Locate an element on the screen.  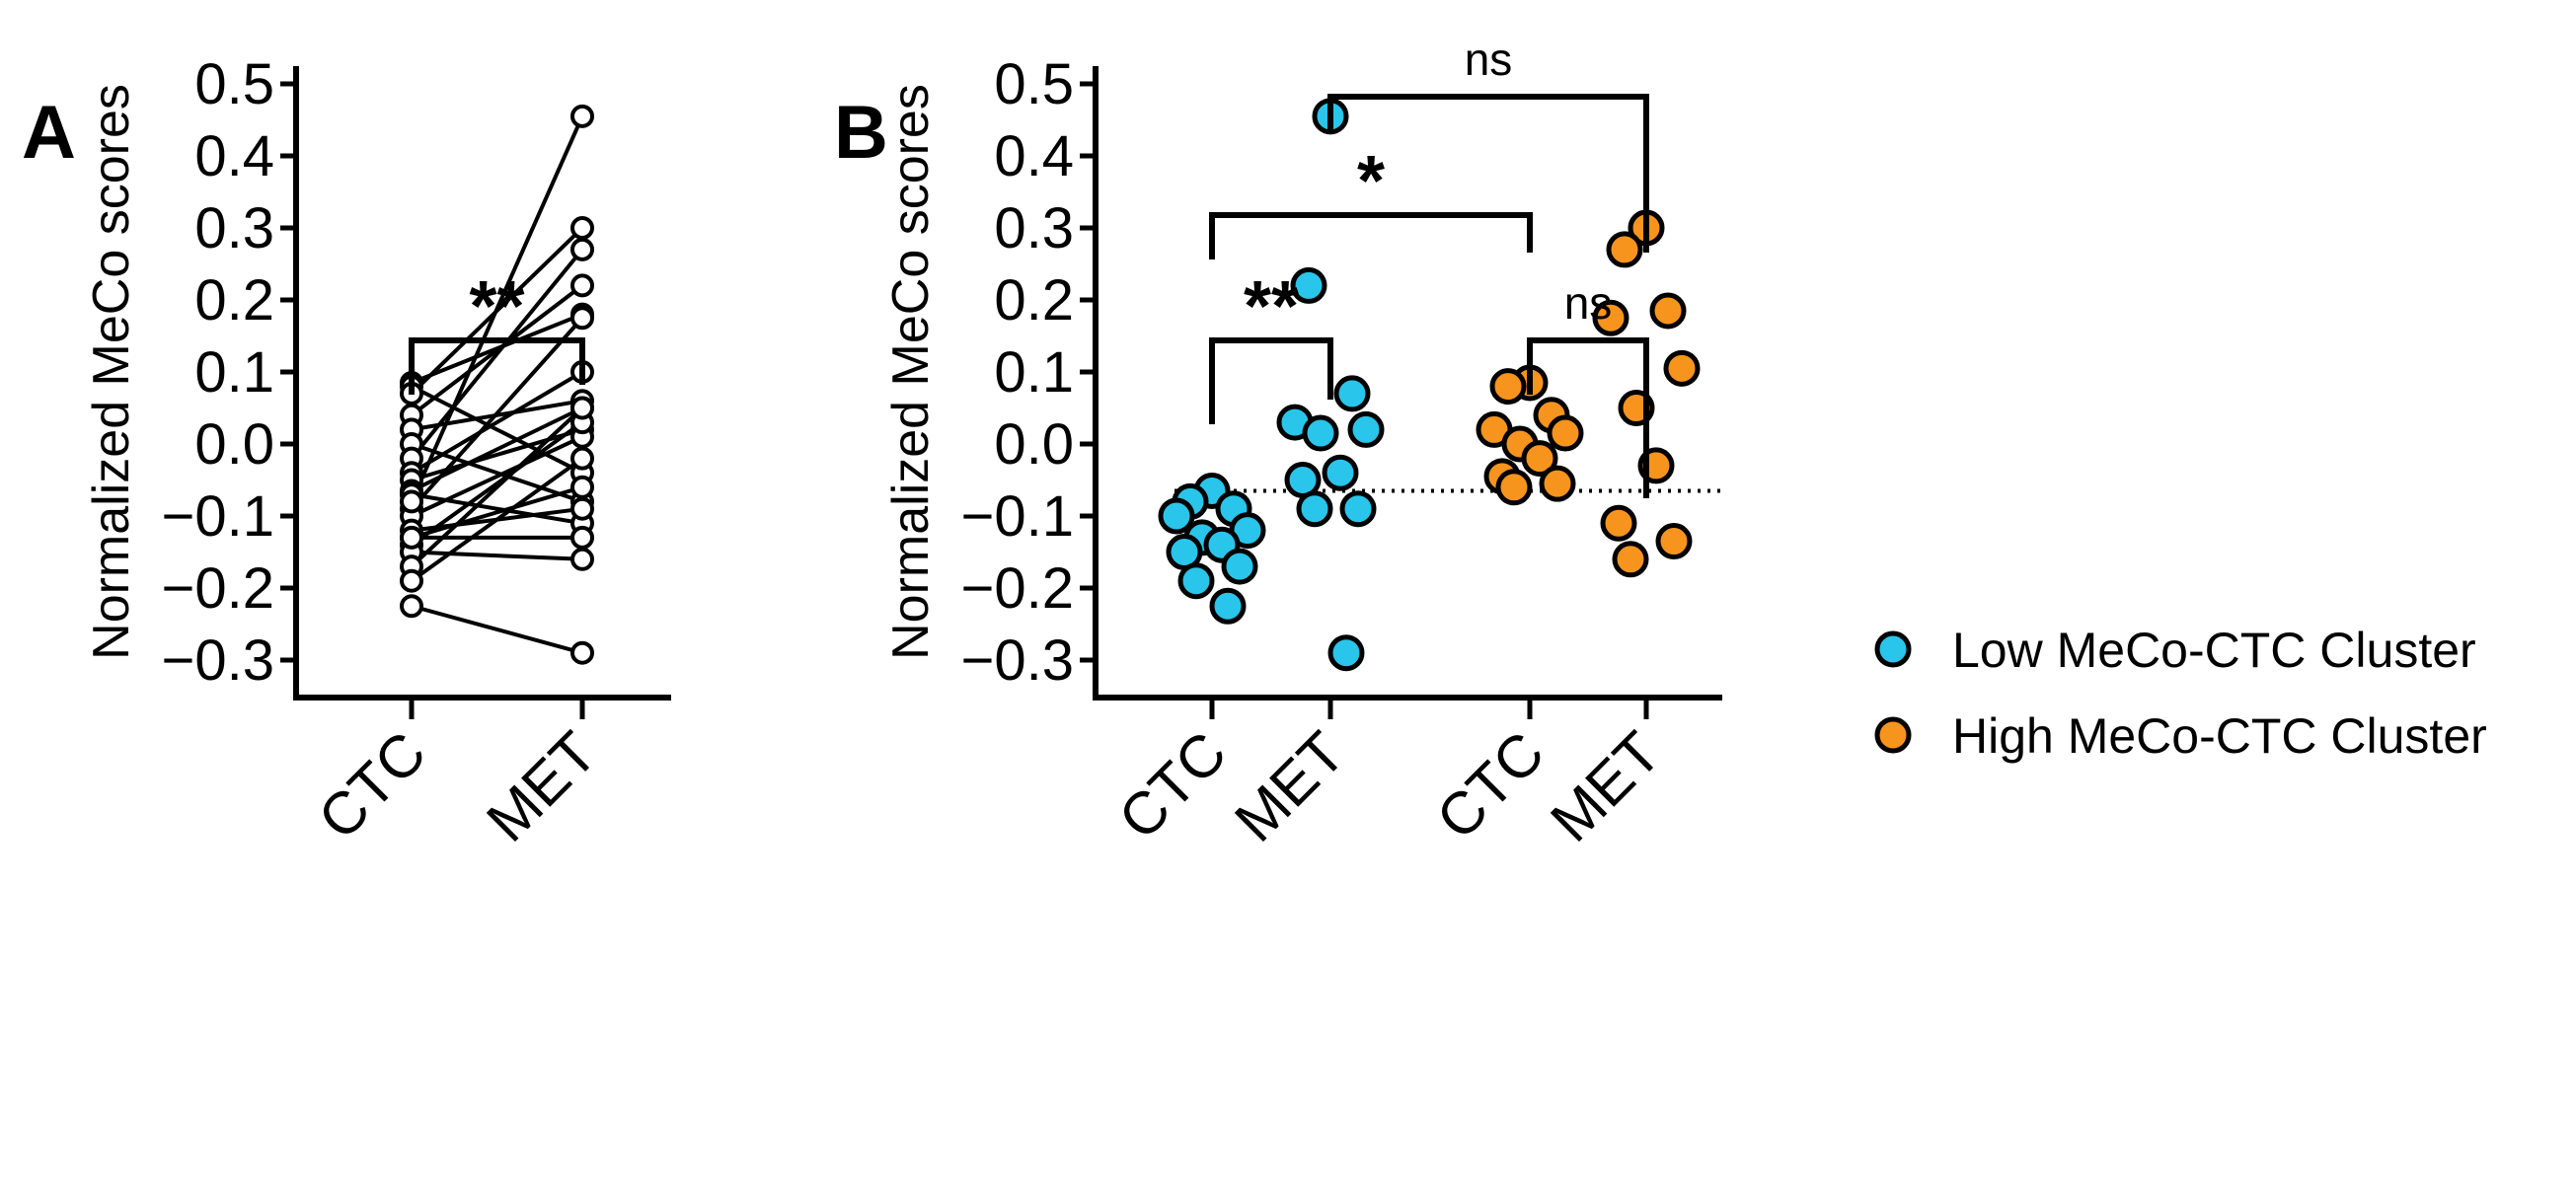
panel-b-y-tick-label: 0.4 is located at coordinates (1034, 156).